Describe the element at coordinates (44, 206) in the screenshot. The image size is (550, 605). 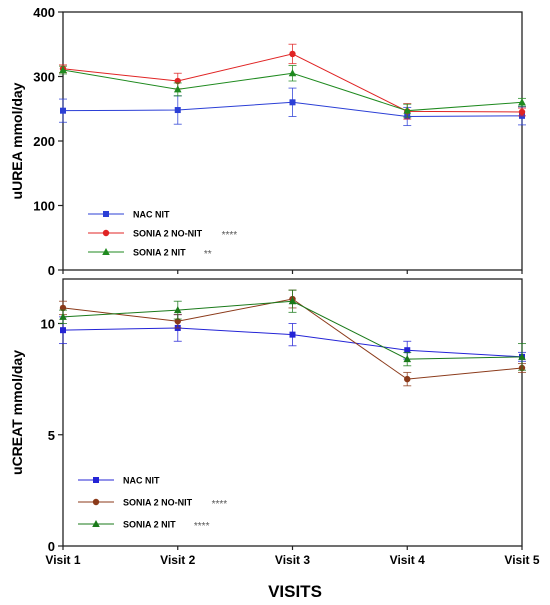
I see `y-tick-label: 100` at that location.